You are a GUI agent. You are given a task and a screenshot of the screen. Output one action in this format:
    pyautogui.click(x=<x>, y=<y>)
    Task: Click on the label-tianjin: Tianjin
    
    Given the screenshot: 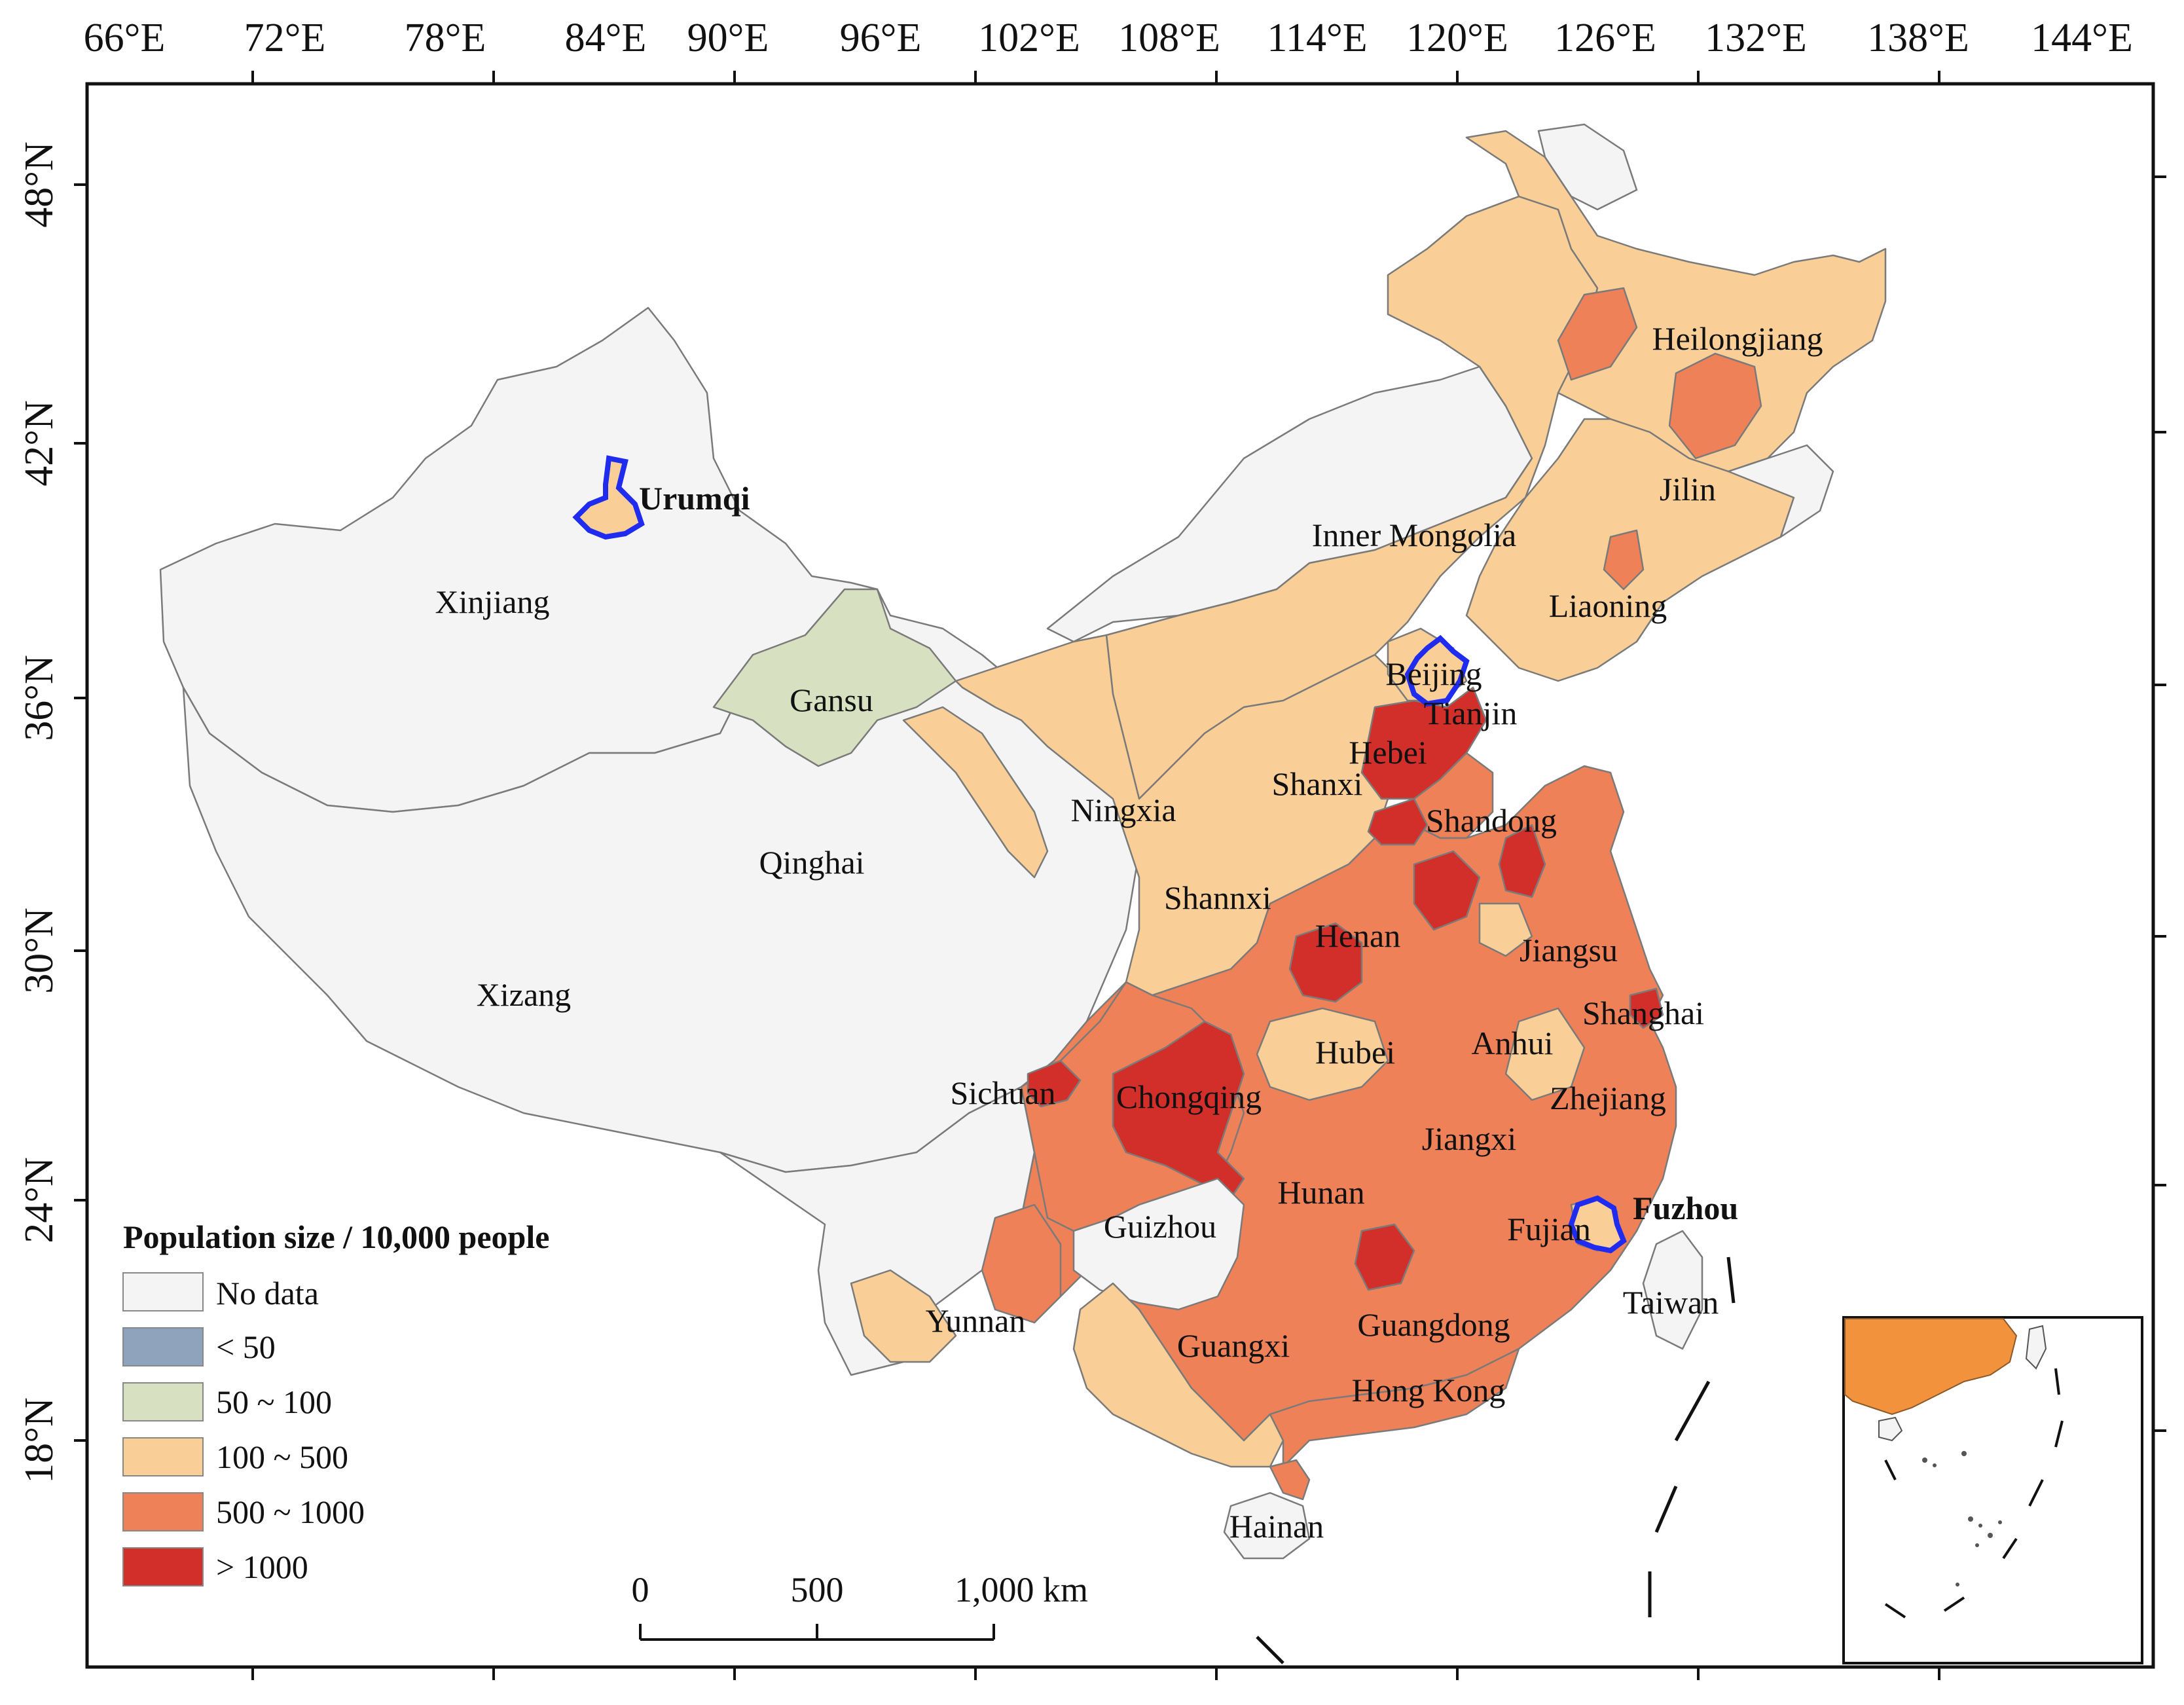 What is the action you would take?
    pyautogui.click(x=1471, y=713)
    